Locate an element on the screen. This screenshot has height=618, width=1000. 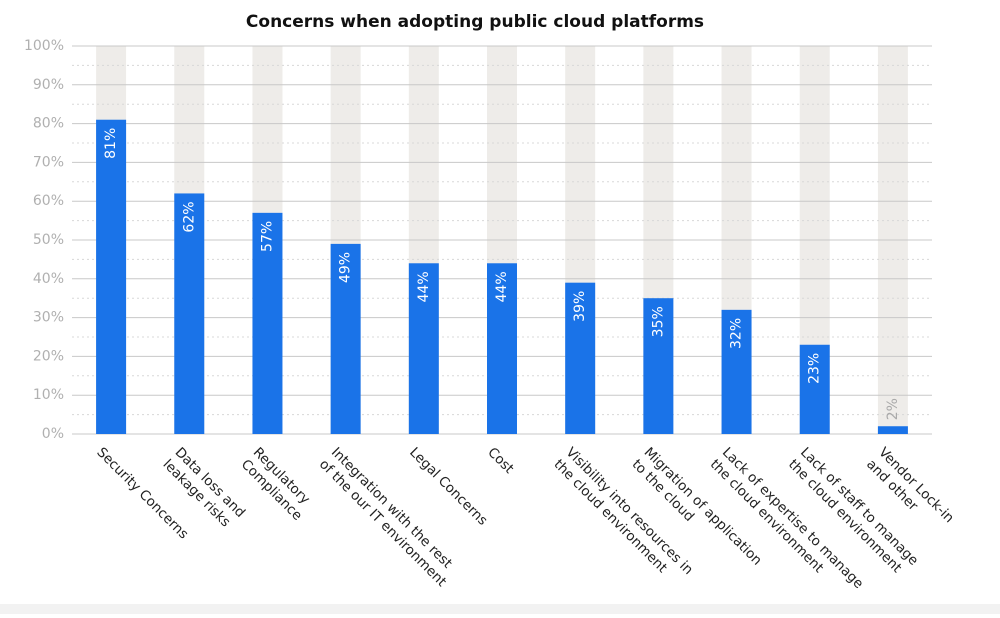
value-label: 62% is located at coordinates (189, 216).